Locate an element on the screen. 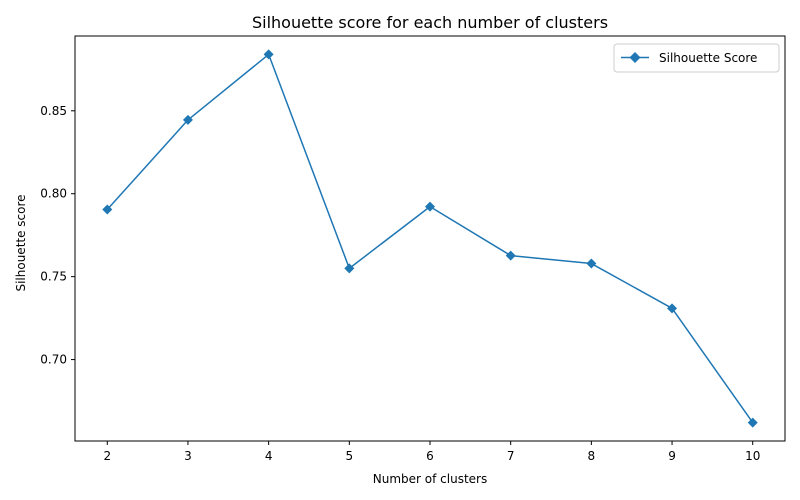 Image resolution: width=800 pixels, height=500 pixels. x-tick-label: 4 is located at coordinates (269, 456).